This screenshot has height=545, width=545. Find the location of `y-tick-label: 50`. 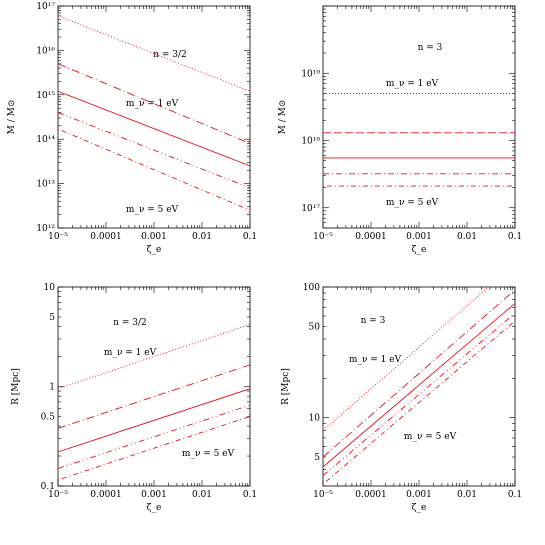

y-tick-label: 50 is located at coordinates (315, 327).